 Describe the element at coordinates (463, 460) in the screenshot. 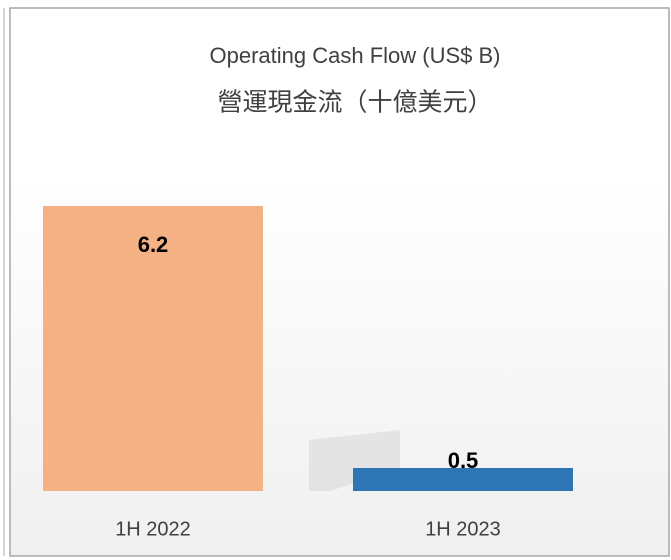

I see `value-label: 0.5` at that location.